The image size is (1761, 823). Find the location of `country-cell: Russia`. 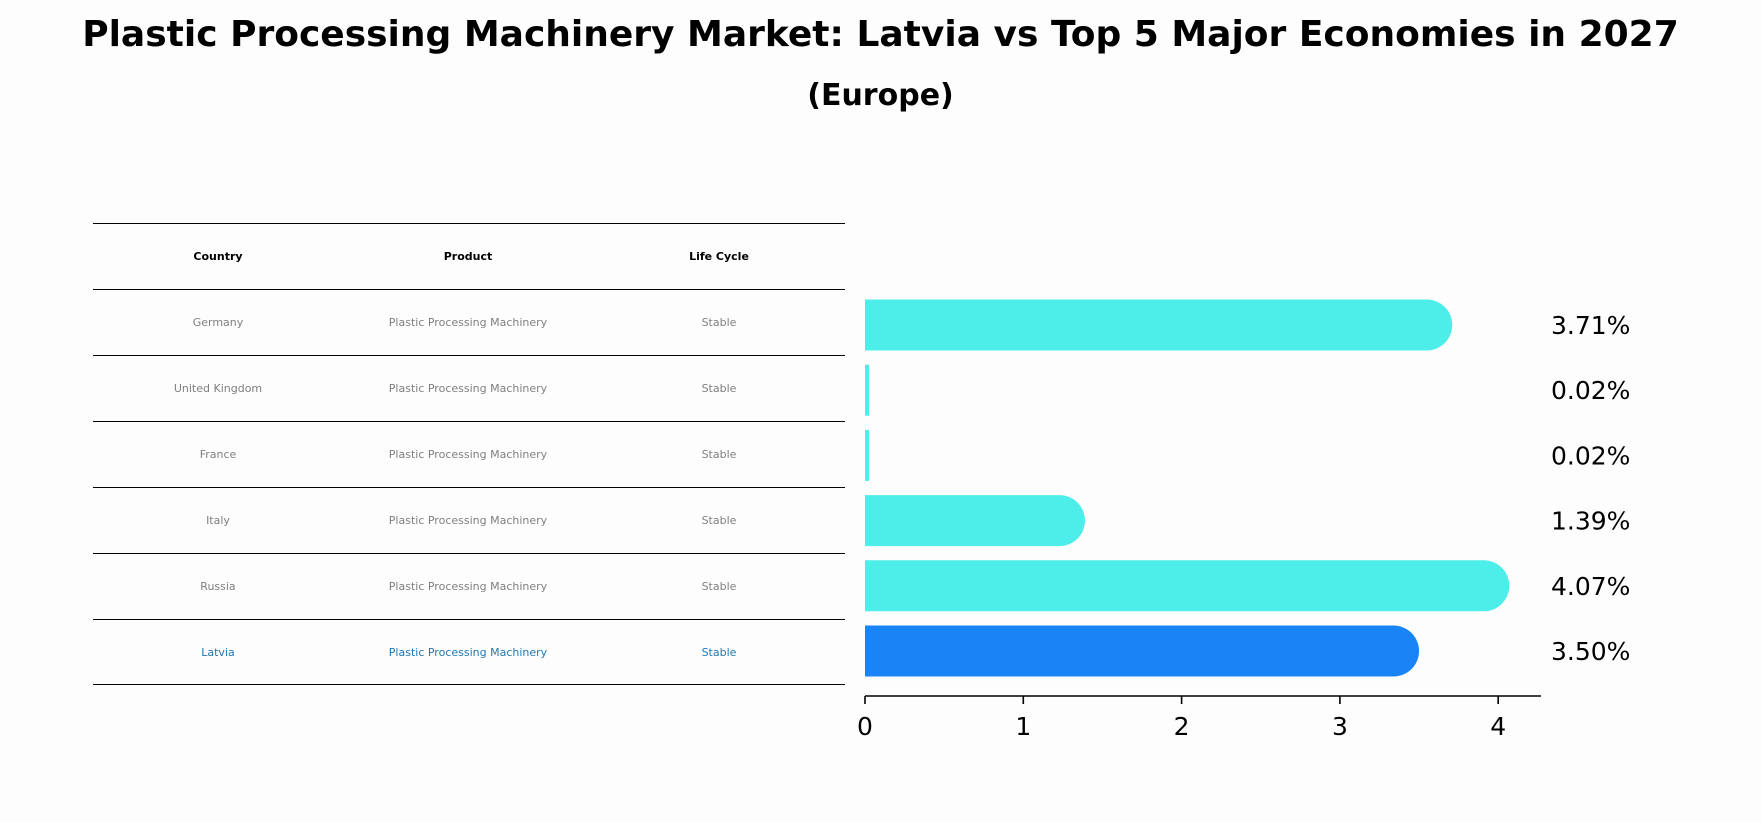

country-cell: Russia is located at coordinates (218, 586).